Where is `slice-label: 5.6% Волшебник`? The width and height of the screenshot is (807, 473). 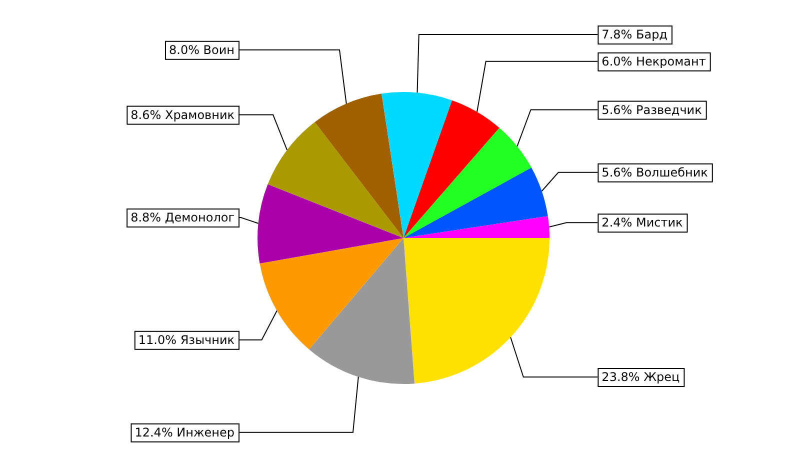 slice-label: 5.6% Волшебник is located at coordinates (655, 173).